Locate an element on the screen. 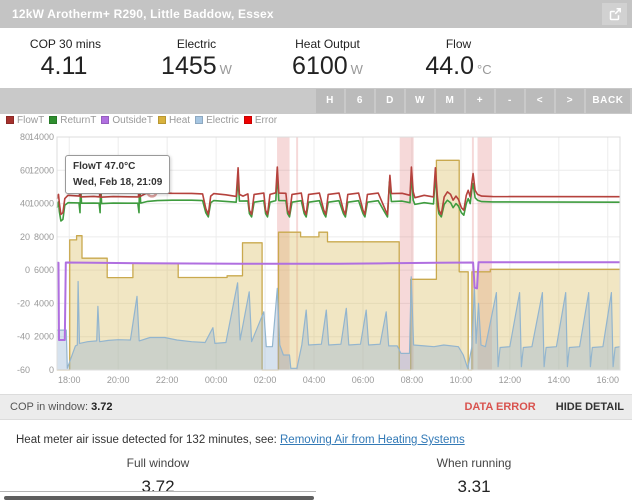  stat-cop-30-mins: COP 30 mins 4.11 is located at coordinates (65, 57).